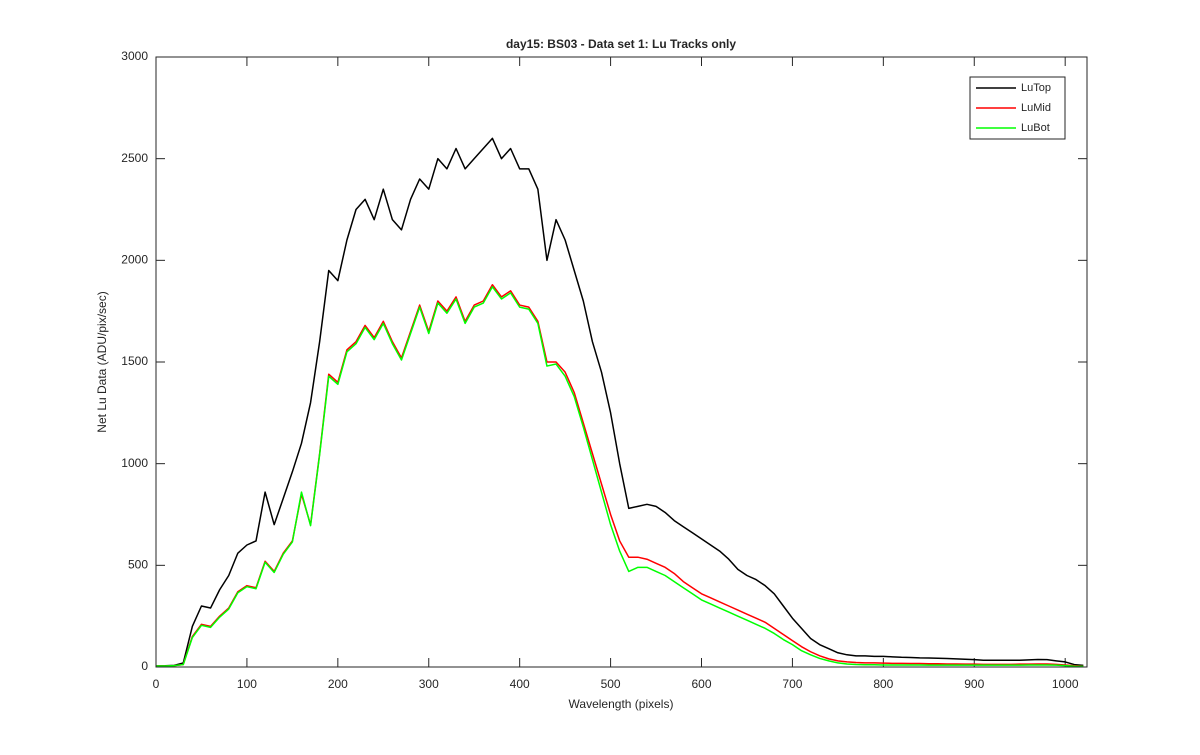 This screenshot has width=1200, height=755. What do you see at coordinates (134, 260) in the screenshot?
I see `y-tick-label: 2000` at bounding box center [134, 260].